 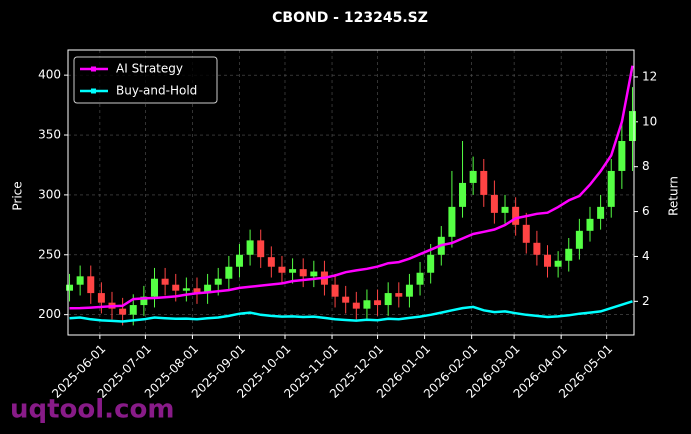 I want to click on y-tick-label: 200, so click(x=49, y=314).